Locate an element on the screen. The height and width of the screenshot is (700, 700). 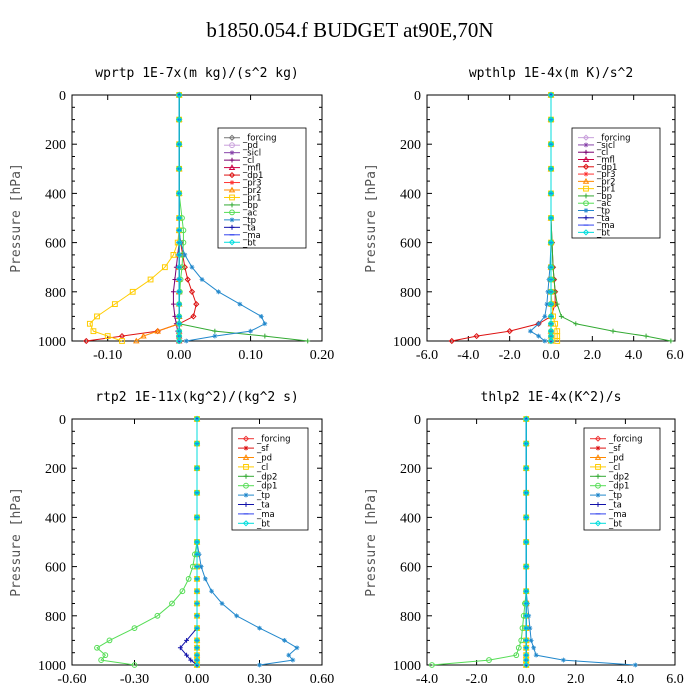
legend-box is located at coordinates (262, 188).